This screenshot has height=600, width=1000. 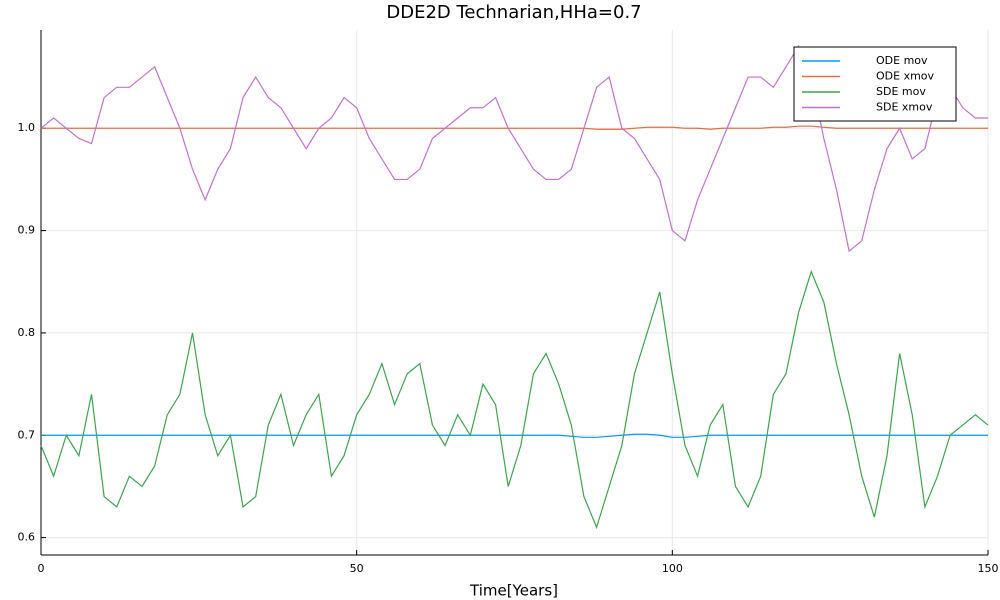 What do you see at coordinates (27, 332) in the screenshot?
I see `y-tick-label: 0.8` at bounding box center [27, 332].